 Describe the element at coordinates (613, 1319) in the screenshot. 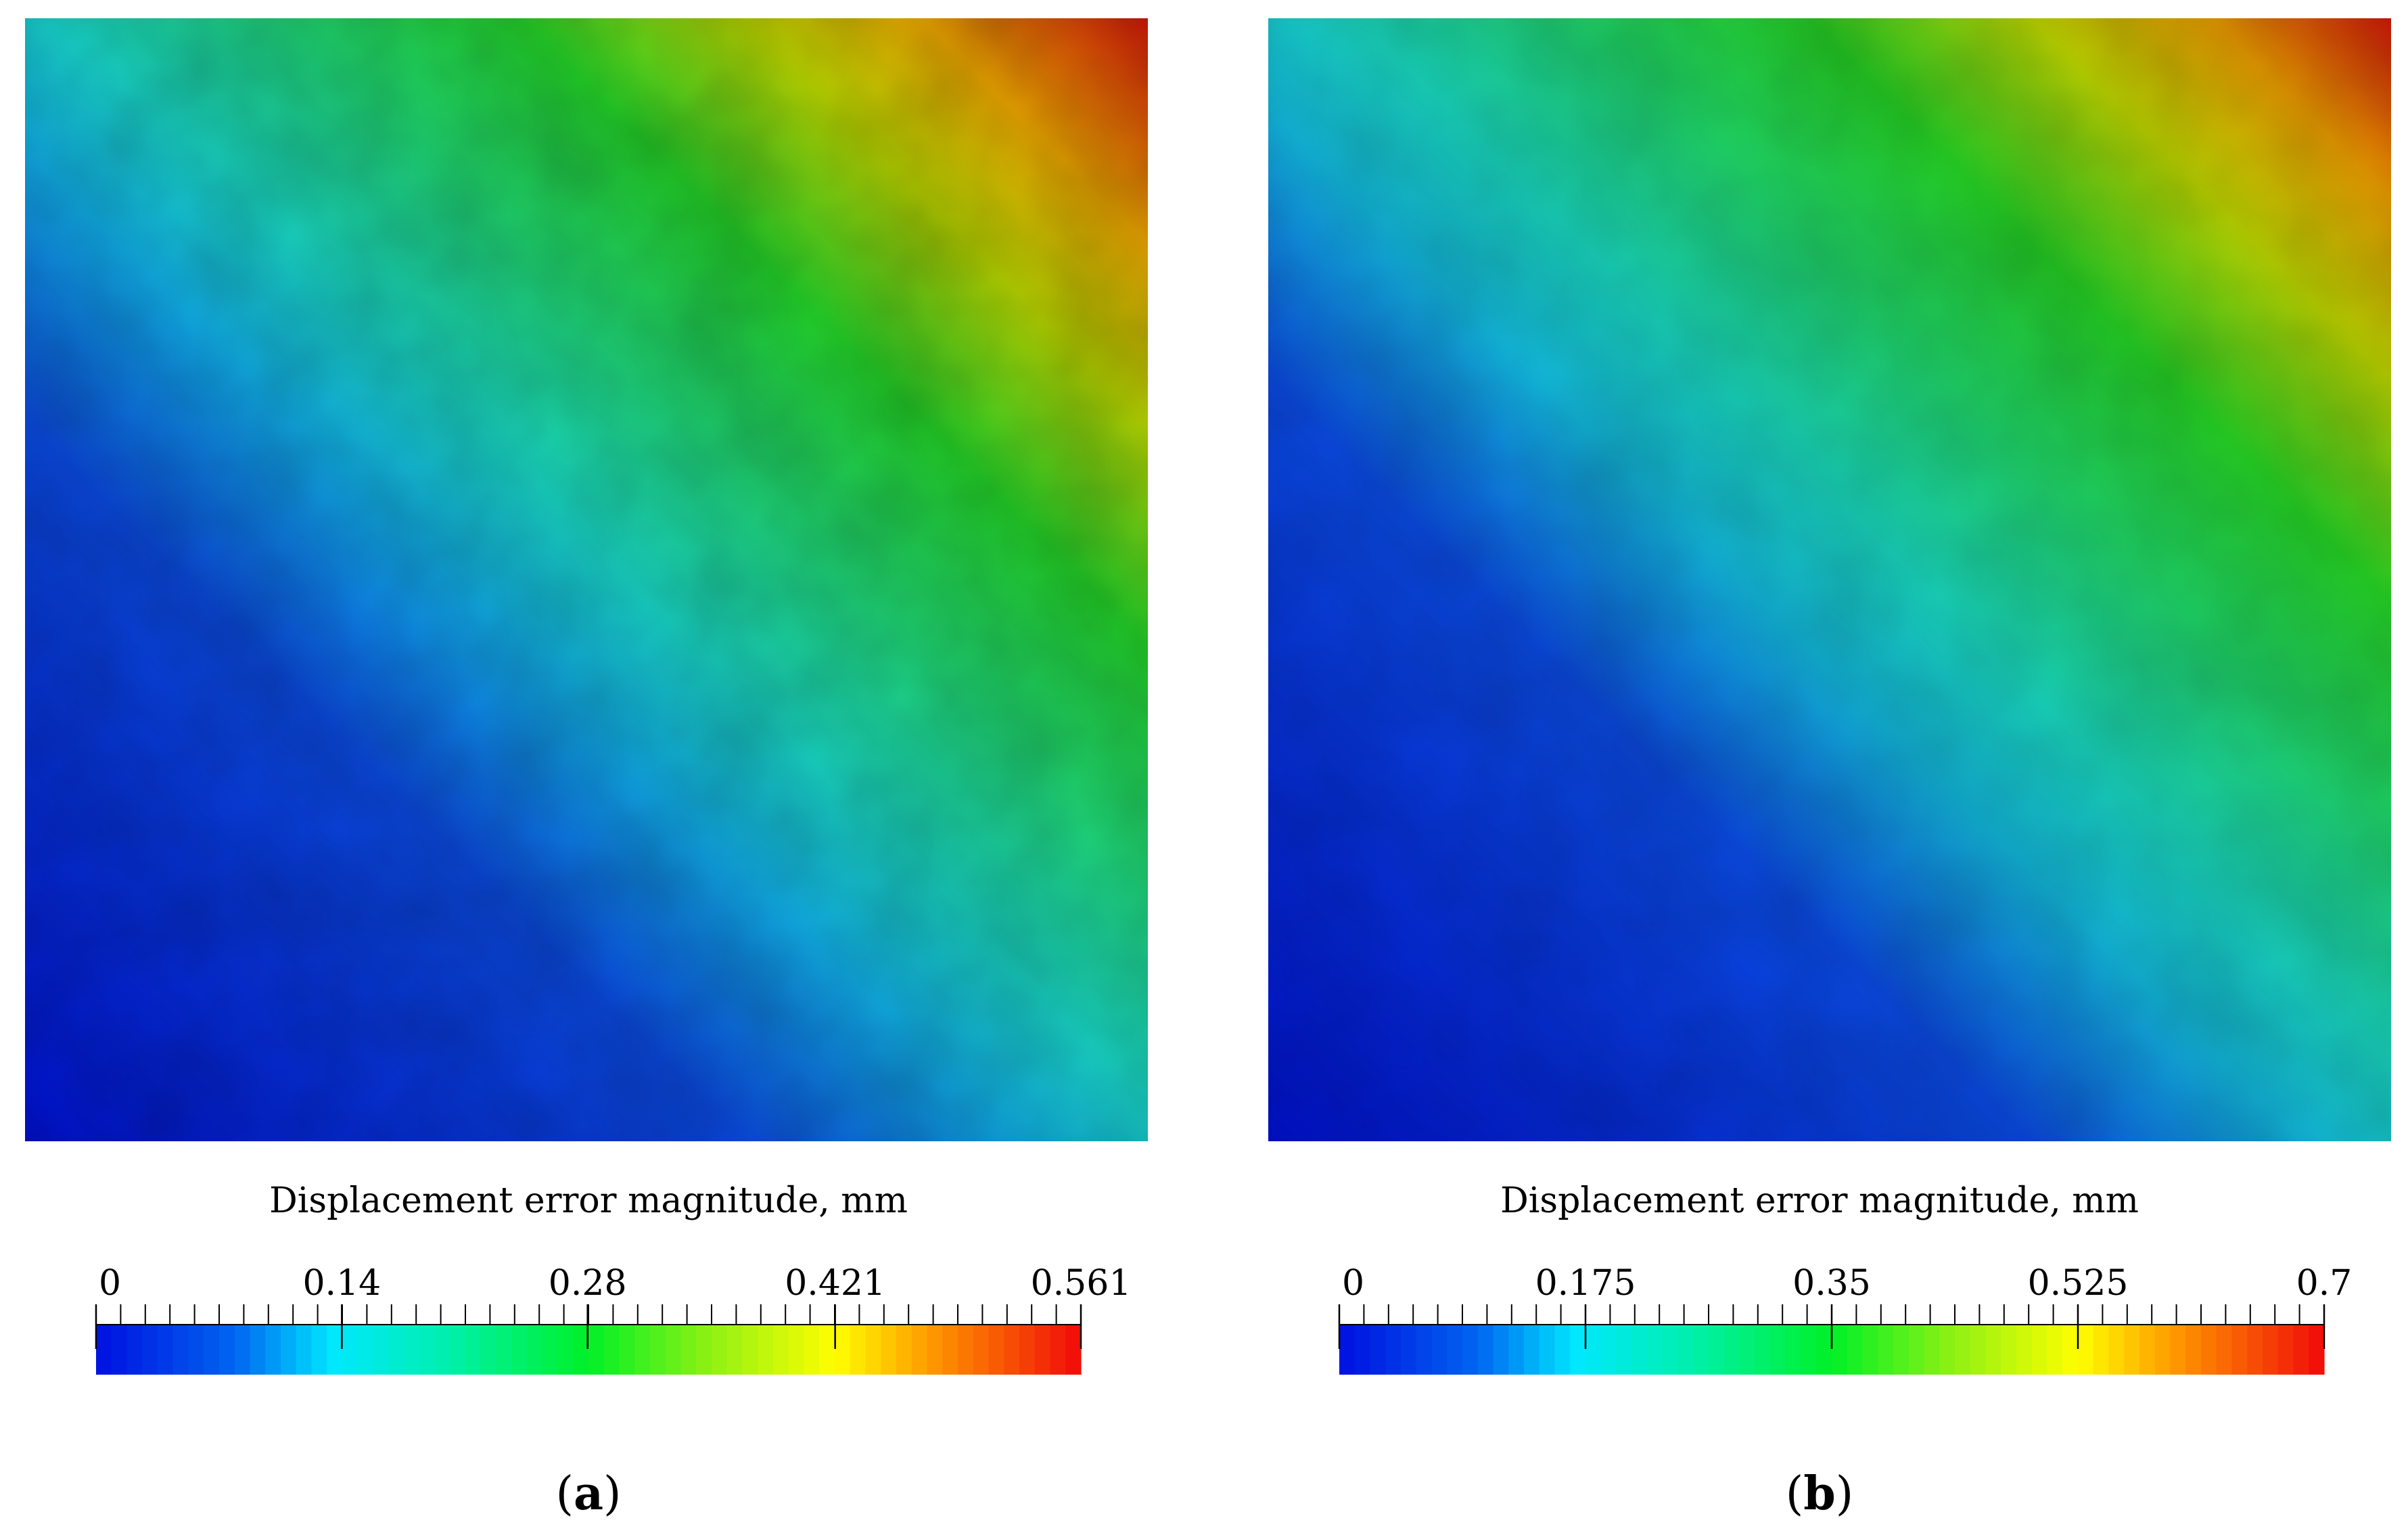

I see `colorbar: 0 0.14 0.28 0.421 0.561` at that location.